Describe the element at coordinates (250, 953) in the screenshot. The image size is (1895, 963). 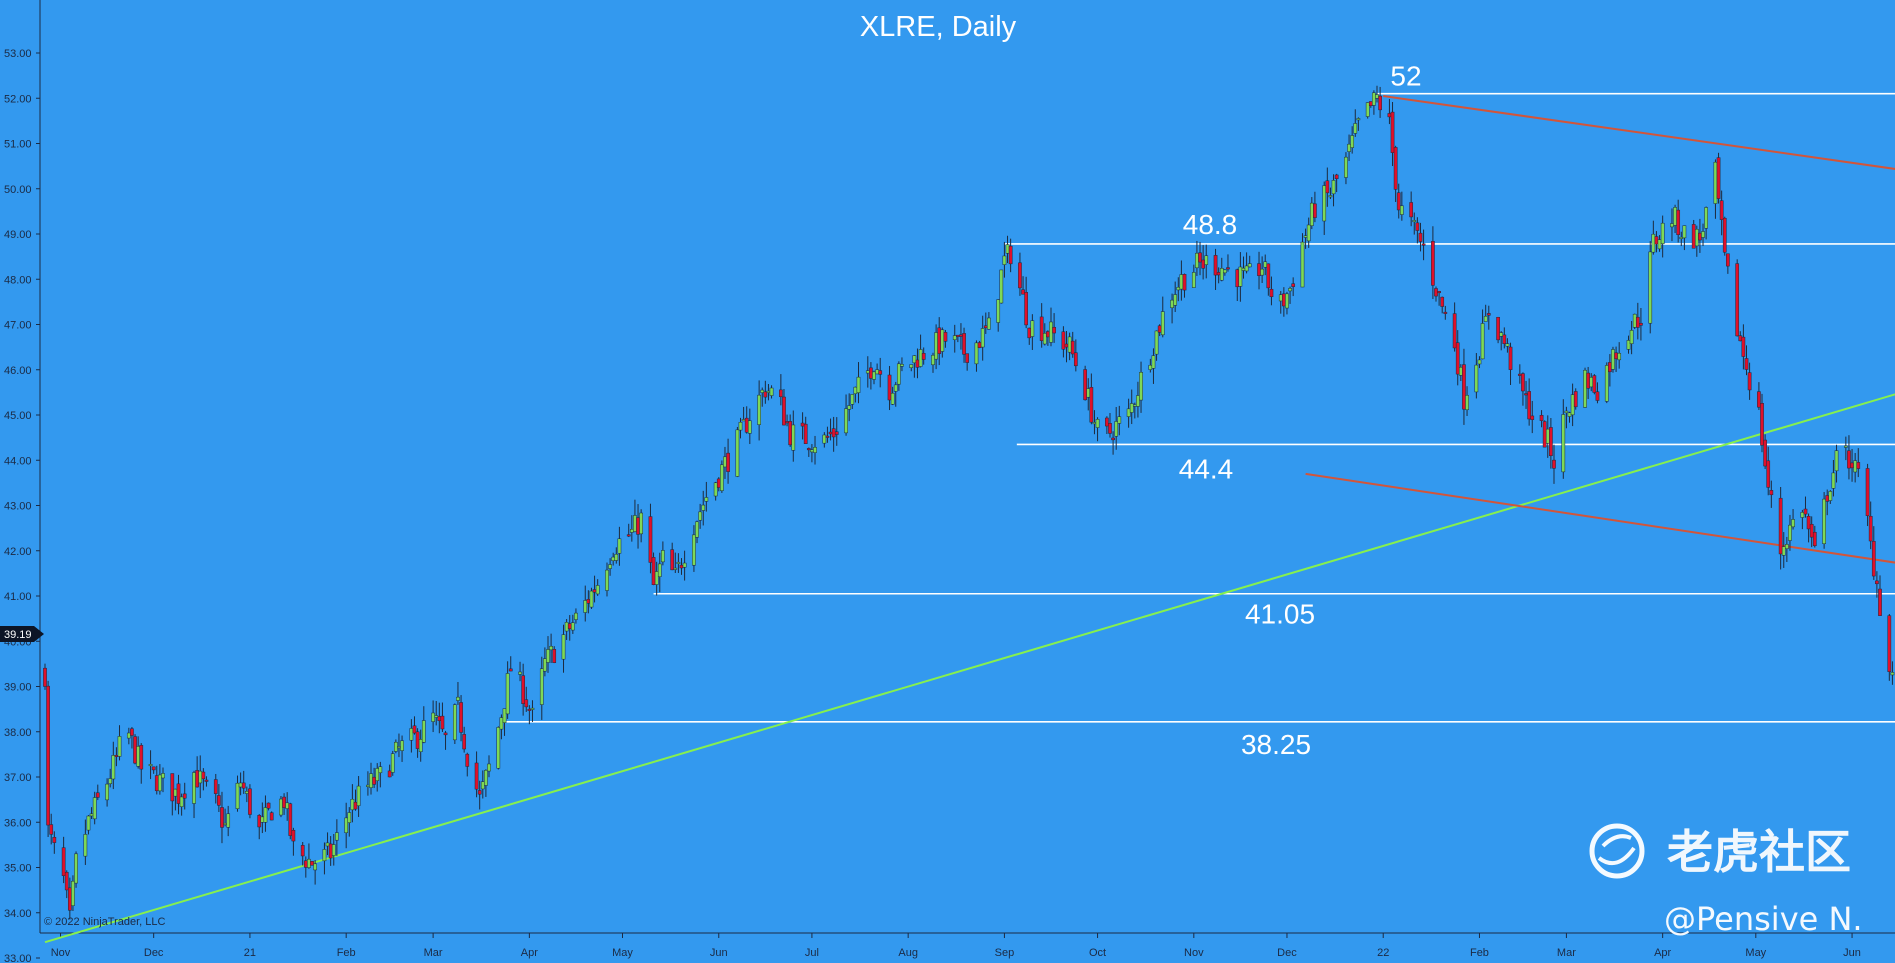
I see `x-tick-label: 21` at that location.